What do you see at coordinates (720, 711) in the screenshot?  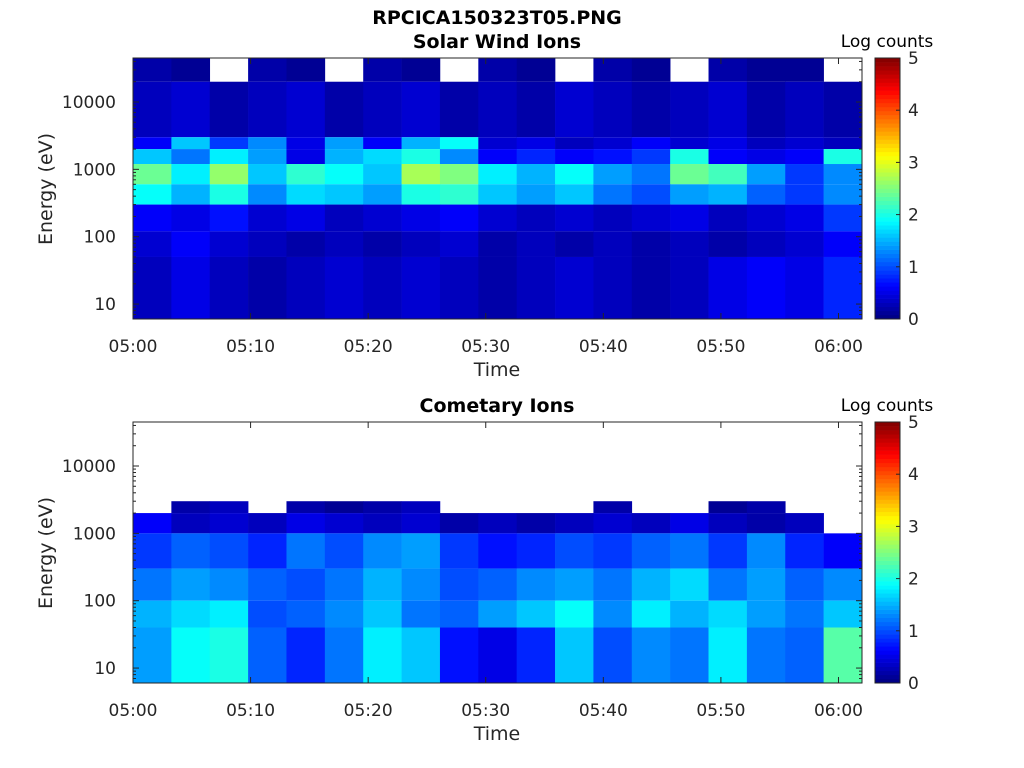 I see `x-tick-label: 05:50` at bounding box center [720, 711].